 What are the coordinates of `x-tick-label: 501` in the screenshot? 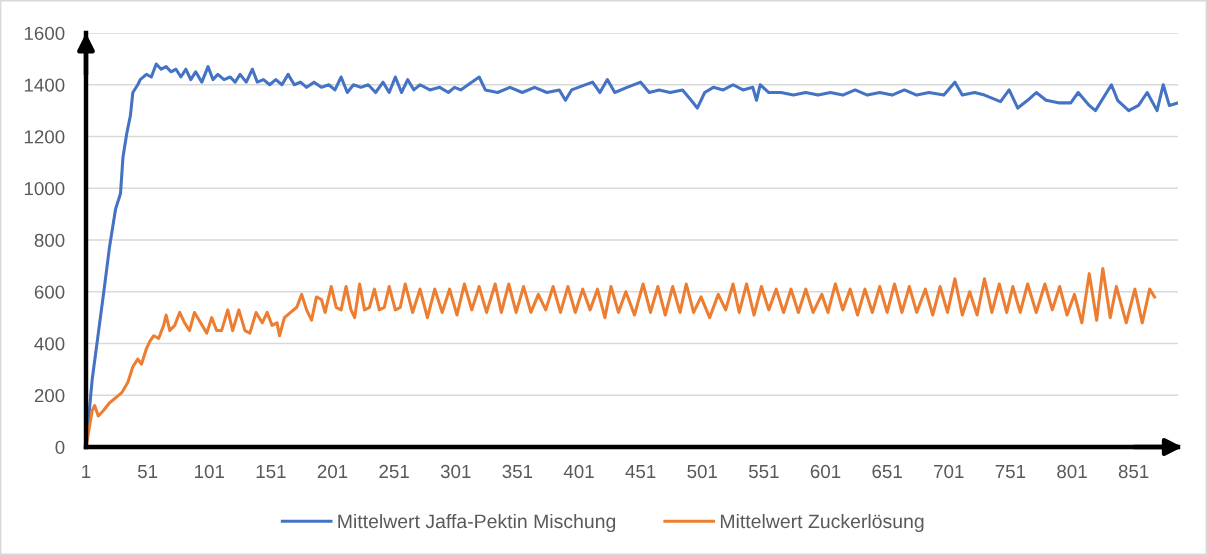 It's located at (702, 471).